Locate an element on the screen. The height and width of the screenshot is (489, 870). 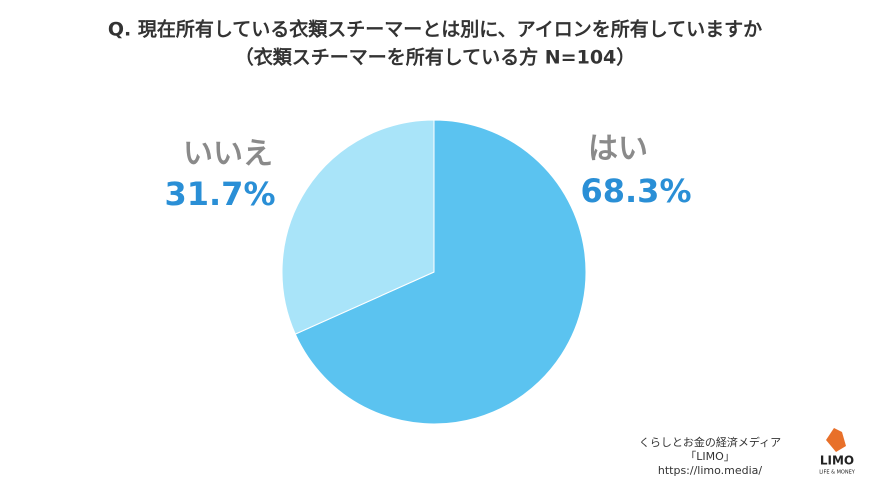
brand-logo: LIMO is located at coordinates (837, 461).